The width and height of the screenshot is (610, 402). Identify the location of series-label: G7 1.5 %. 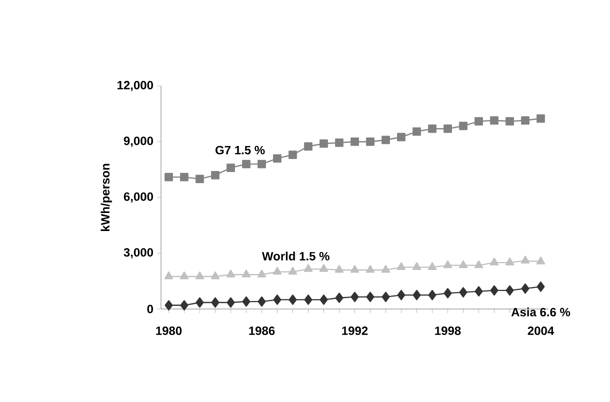
(240, 150).